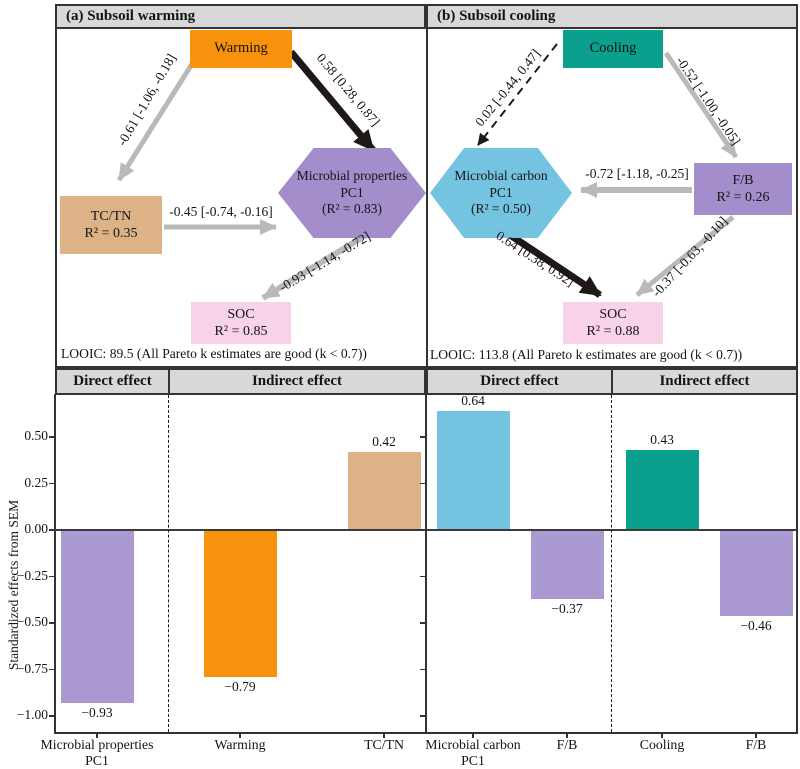 This screenshot has height=769, width=800. Describe the element at coordinates (36, 482) in the screenshot. I see `y-tick-label: 0.25` at that location.